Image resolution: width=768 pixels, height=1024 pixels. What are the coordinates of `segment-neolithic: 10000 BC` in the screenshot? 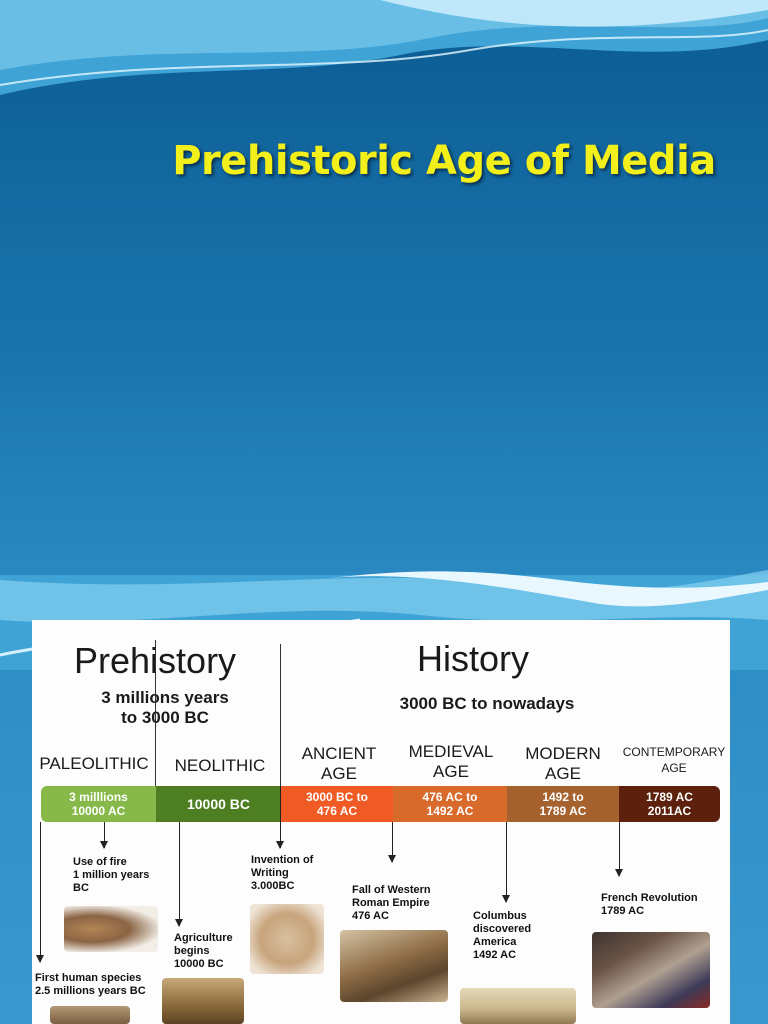 It's located at (218, 804).